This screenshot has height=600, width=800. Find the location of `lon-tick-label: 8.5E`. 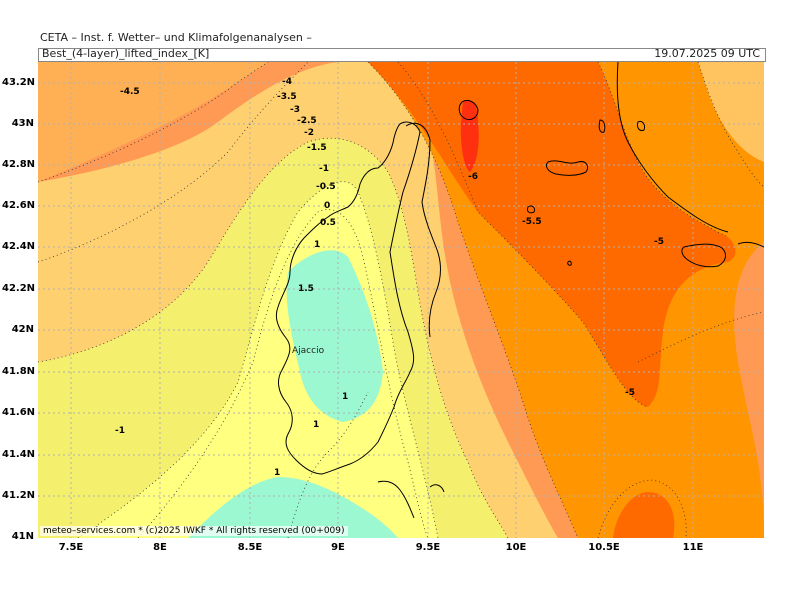

lon-tick-label: 8.5E is located at coordinates (250, 547).